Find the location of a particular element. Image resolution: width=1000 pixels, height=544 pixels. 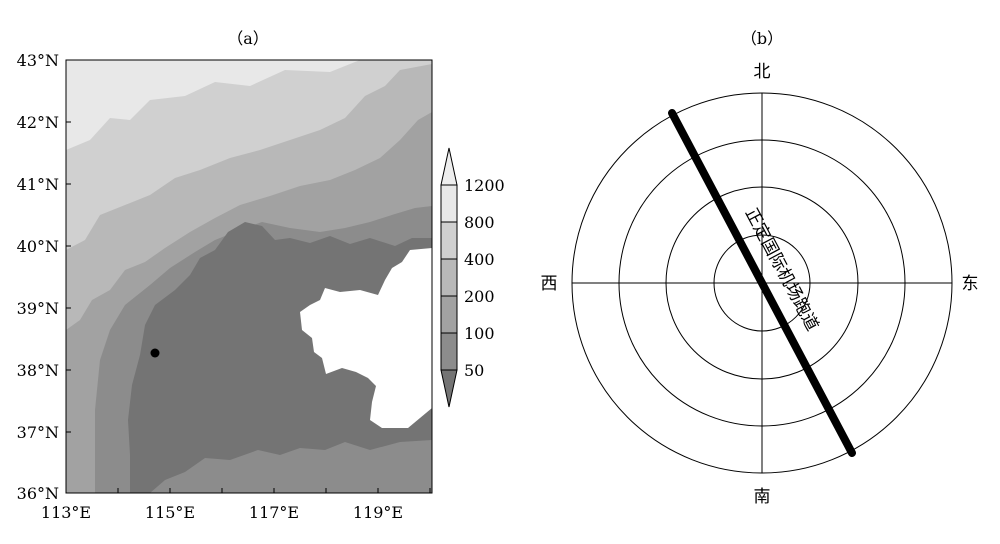

colorbar-label-50: 50 is located at coordinates (474, 370).